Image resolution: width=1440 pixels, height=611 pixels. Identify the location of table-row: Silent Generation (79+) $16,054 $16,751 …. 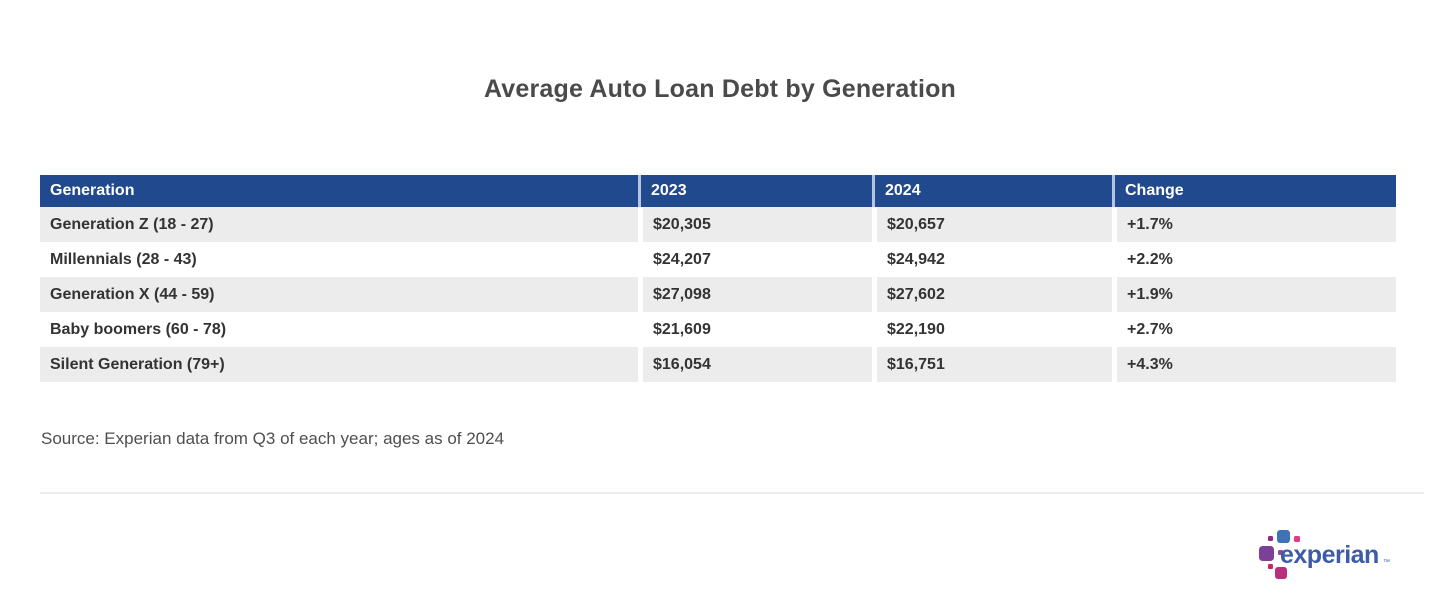
(718, 364).